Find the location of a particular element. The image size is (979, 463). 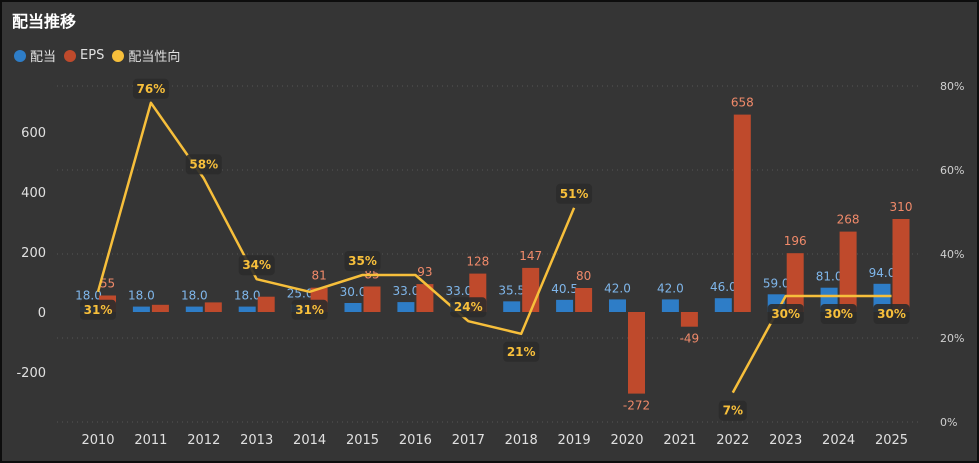

eps-data-label: 310 is located at coordinates (901, 207).